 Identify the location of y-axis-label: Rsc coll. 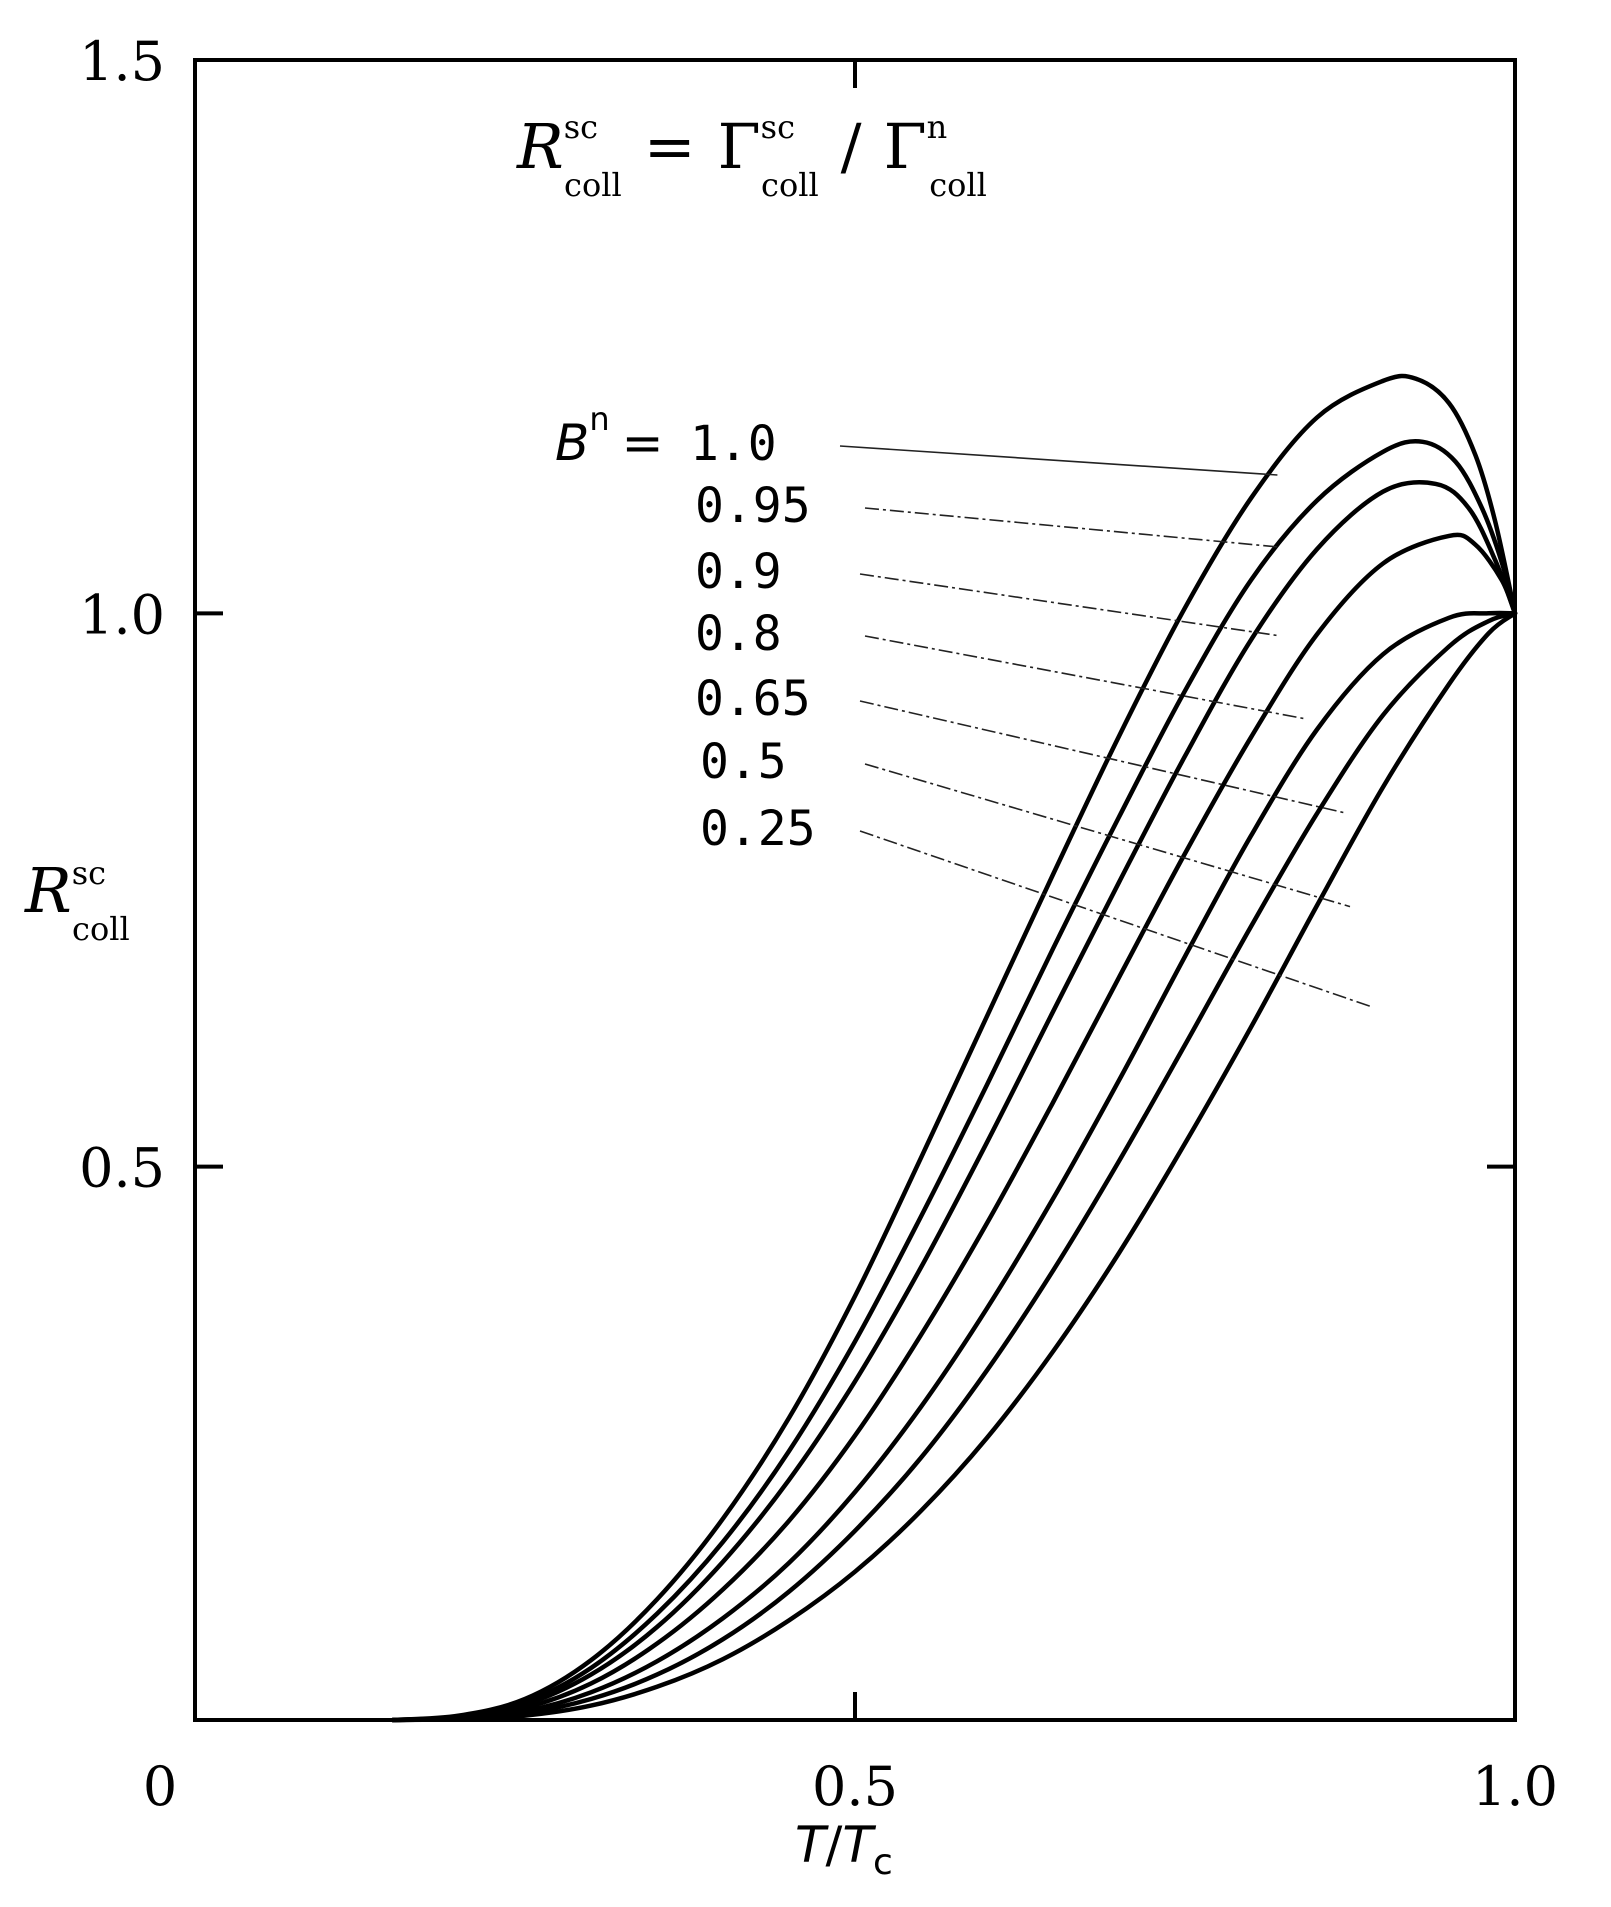
(77, 901).